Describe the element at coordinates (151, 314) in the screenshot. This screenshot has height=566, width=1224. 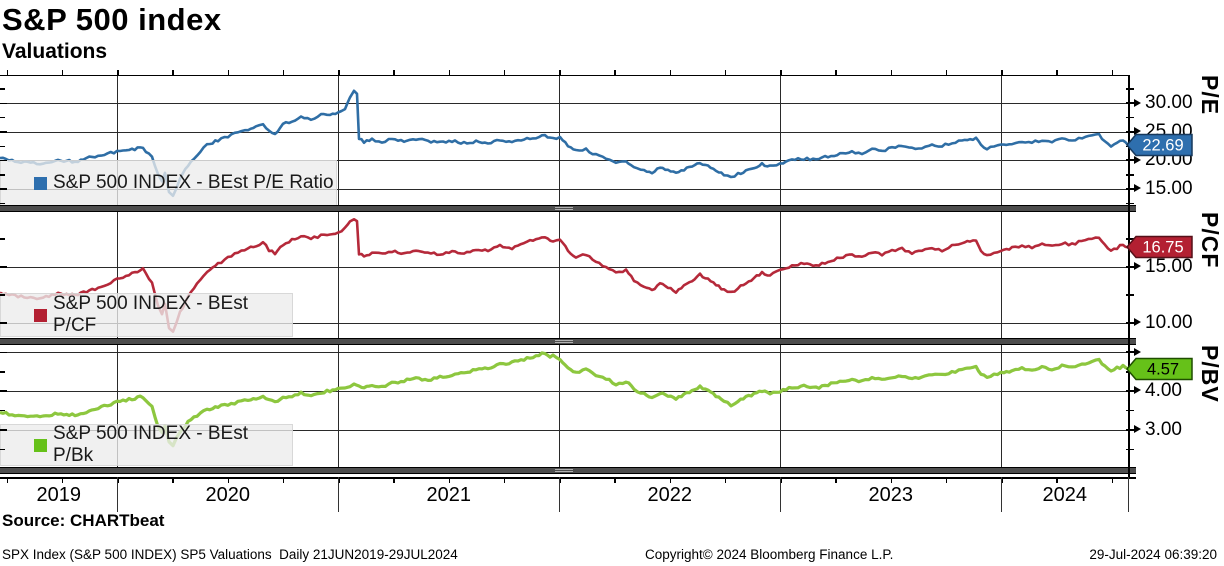
I see `legend-pcf-label: S&P 500 INDEX - BEst P/CF` at that location.